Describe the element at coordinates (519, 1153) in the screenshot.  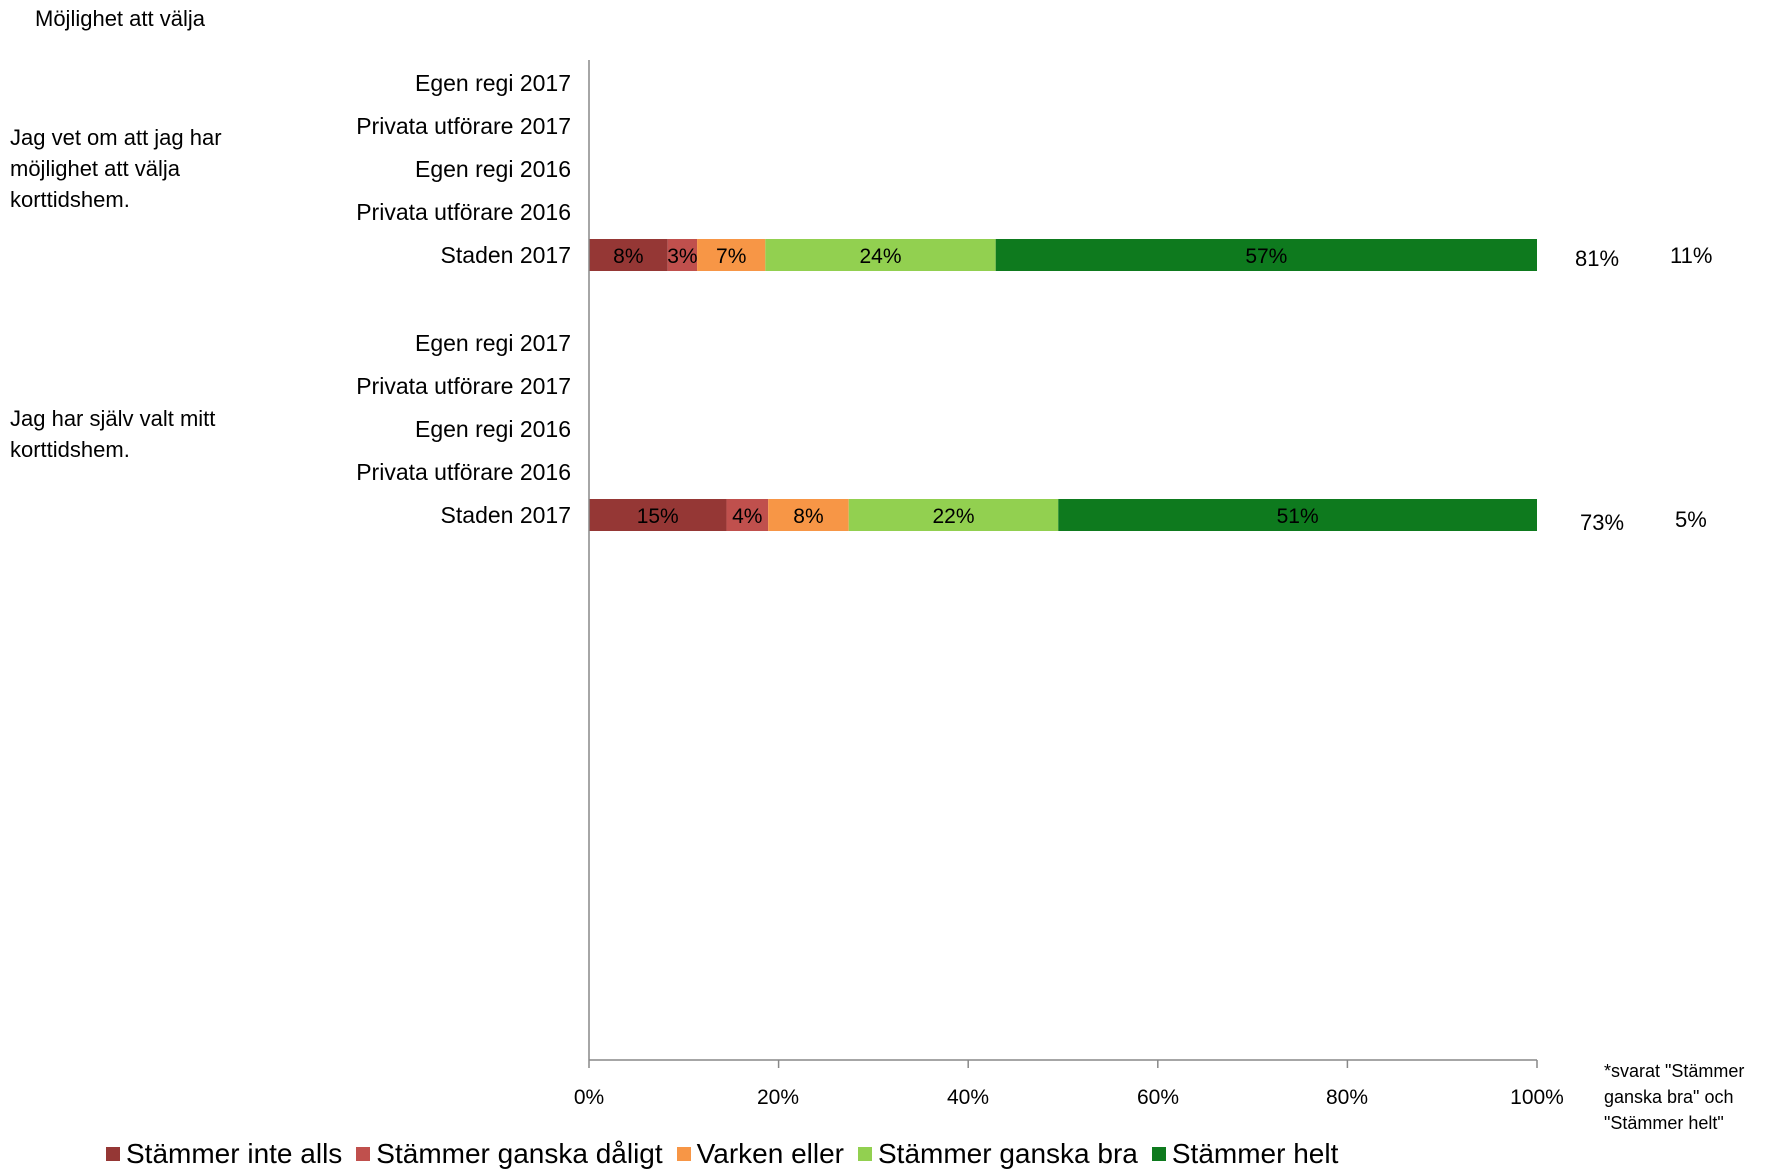
I see `legend-label: Stämmer ganska dåligt` at that location.